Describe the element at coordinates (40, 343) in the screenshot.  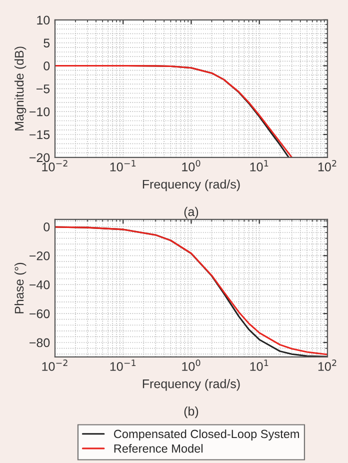
I see `y-tick-label: −80` at that location.